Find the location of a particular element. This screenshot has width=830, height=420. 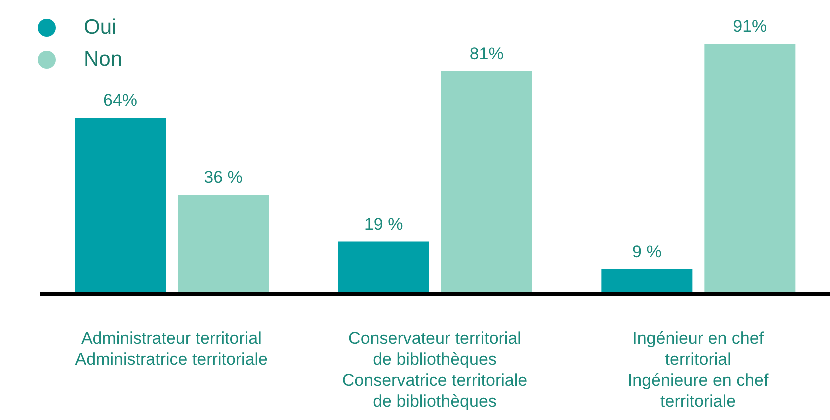

legend-label: Oui is located at coordinates (100, 28).